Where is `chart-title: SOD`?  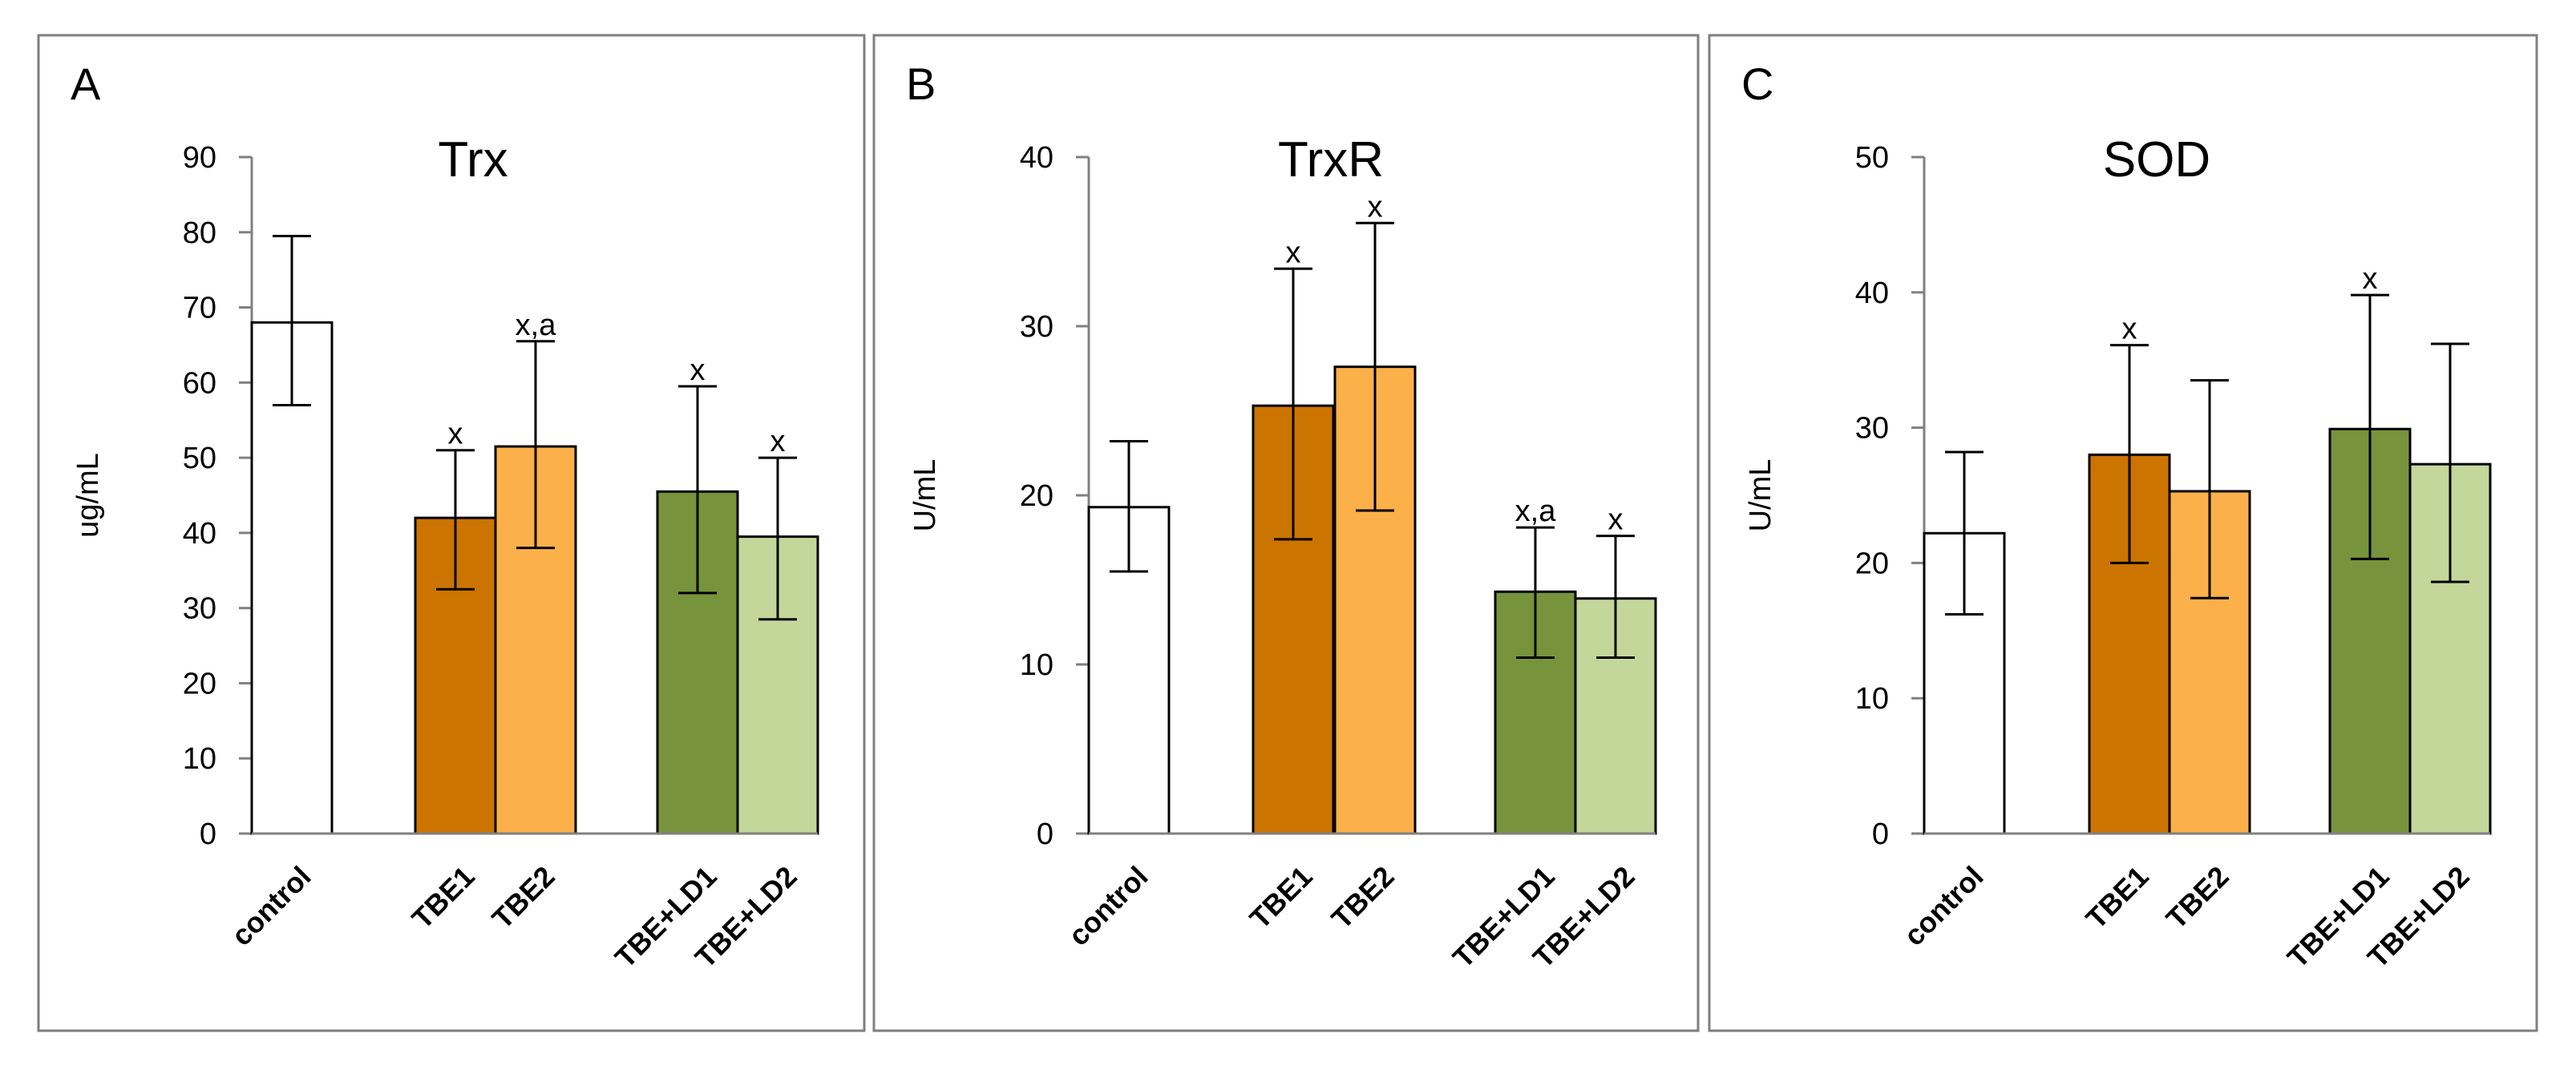 chart-title: SOD is located at coordinates (2156, 160).